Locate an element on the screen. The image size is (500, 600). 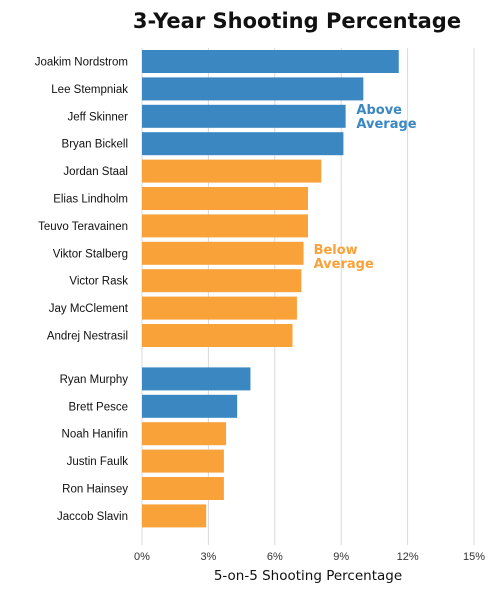
x-tick-labels: 0% 3% 6% 9% 12% 15% is located at coordinates (309, 557).